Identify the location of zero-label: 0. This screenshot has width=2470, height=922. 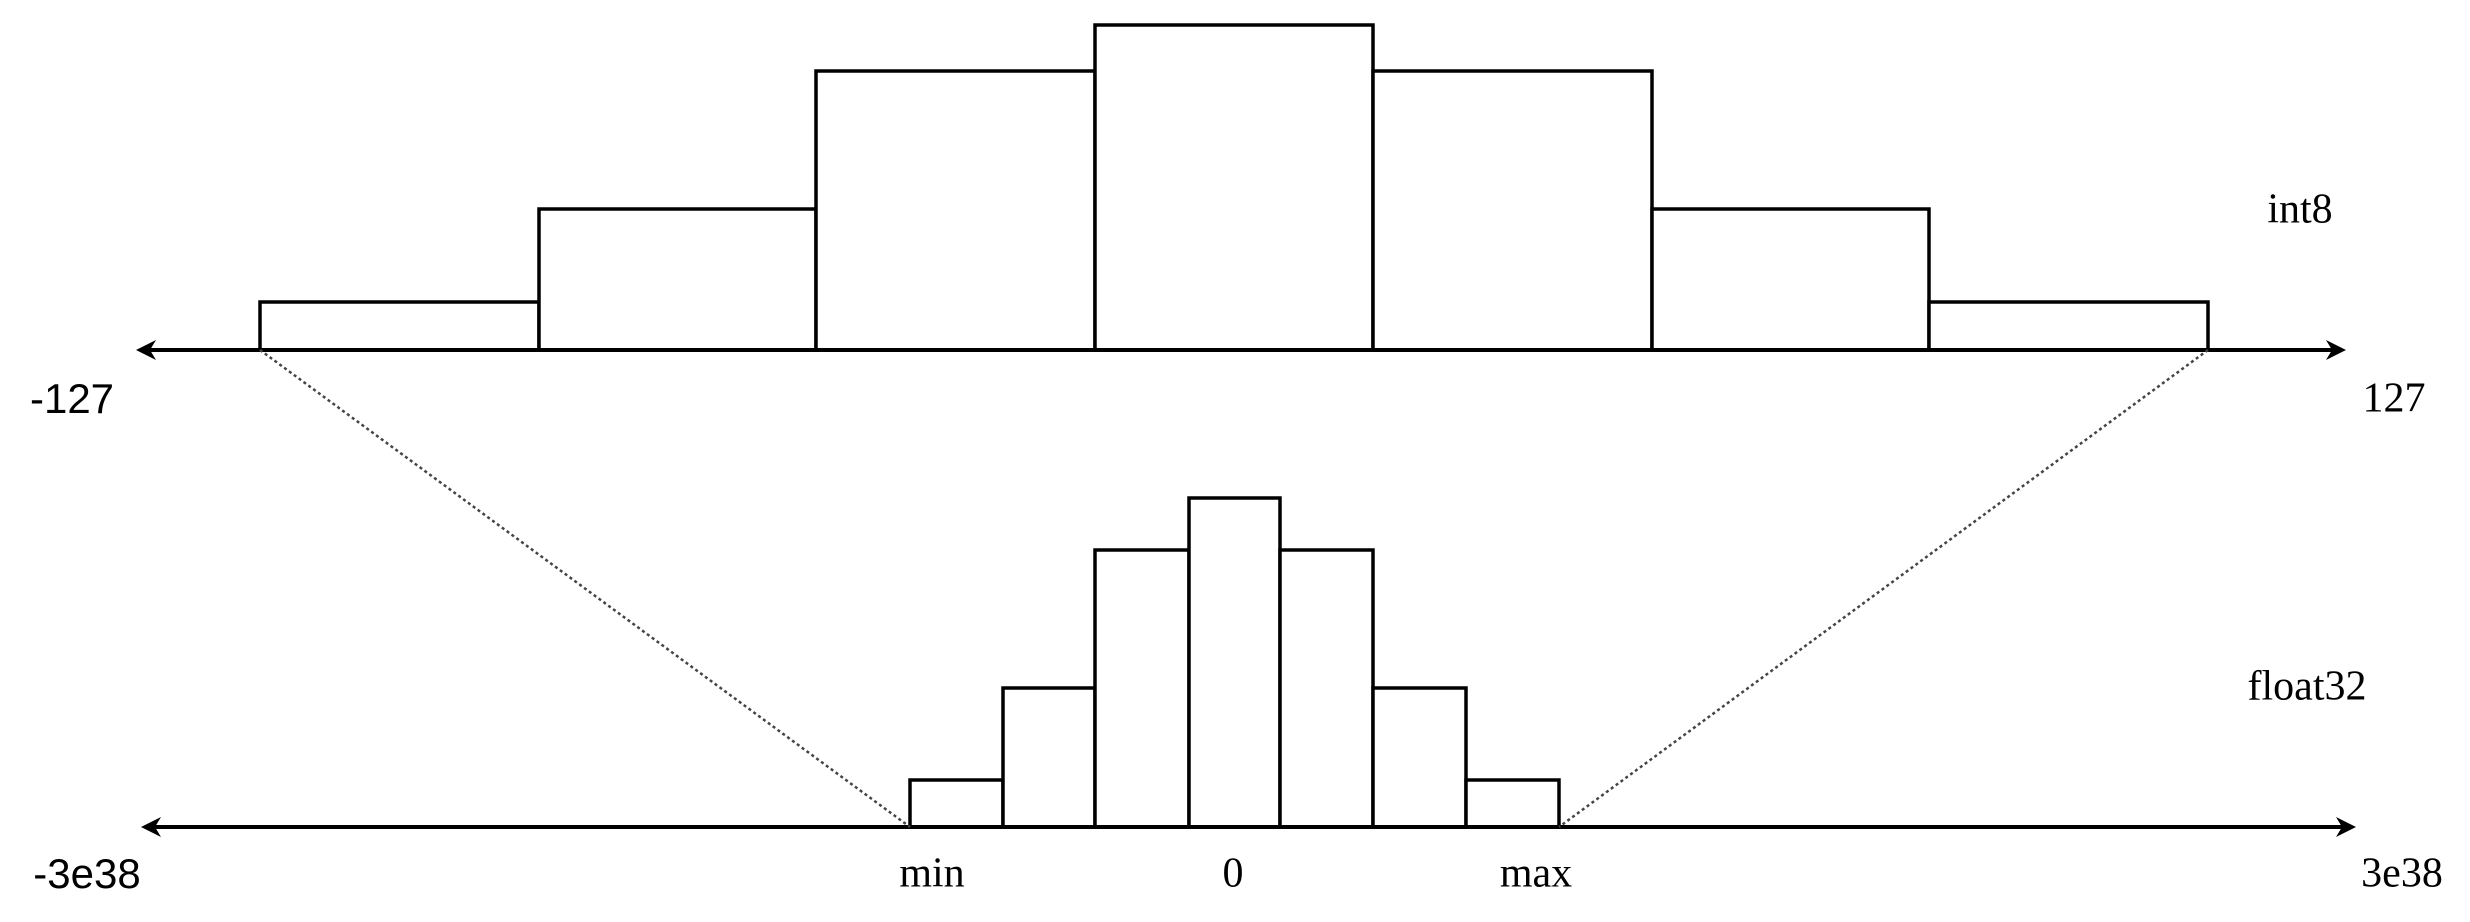
(1233, 874).